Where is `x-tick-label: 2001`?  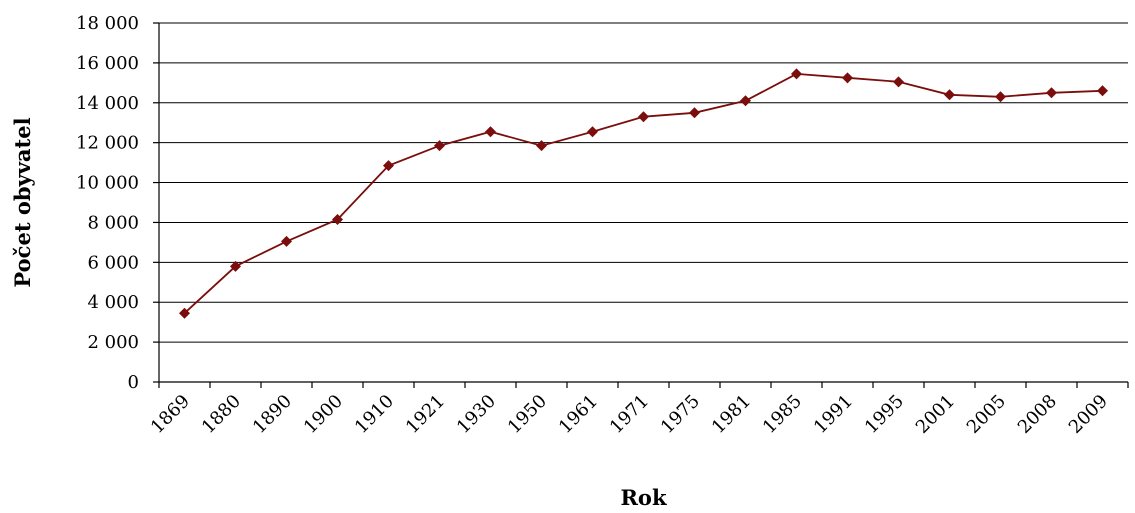
x-tick-label: 2001 is located at coordinates (935, 414).